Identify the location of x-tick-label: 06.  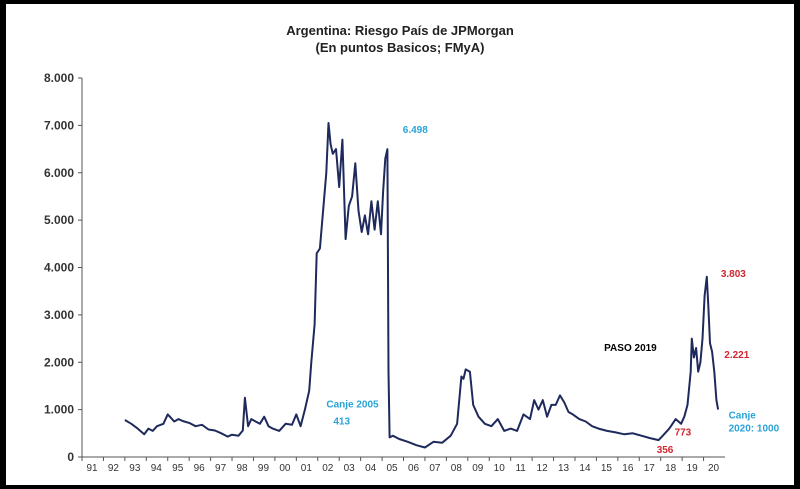
(414, 468).